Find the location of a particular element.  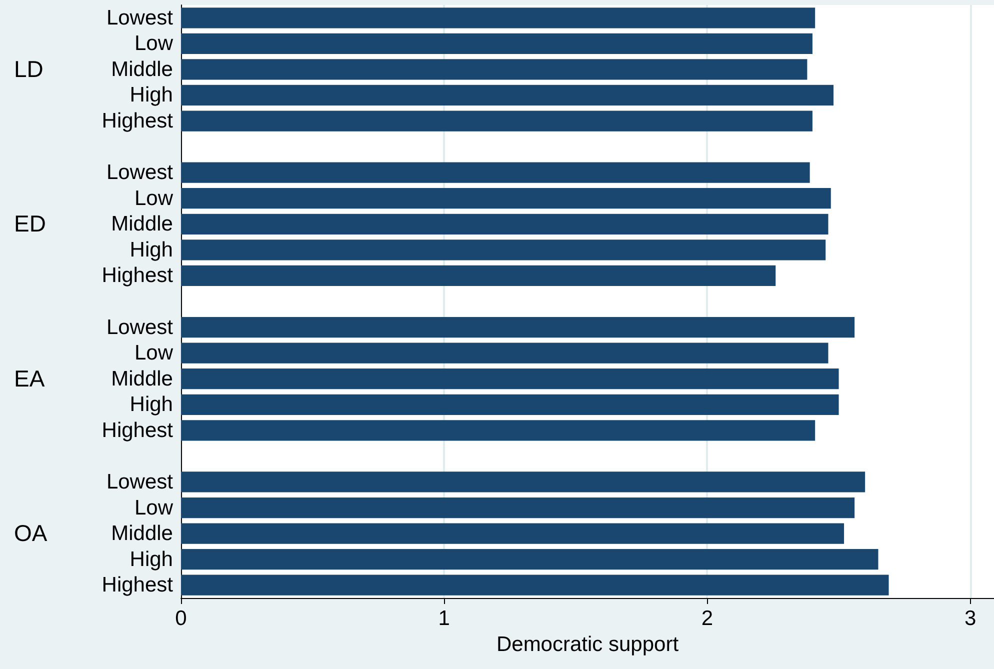

x-tick-label: 0 is located at coordinates (181, 618).